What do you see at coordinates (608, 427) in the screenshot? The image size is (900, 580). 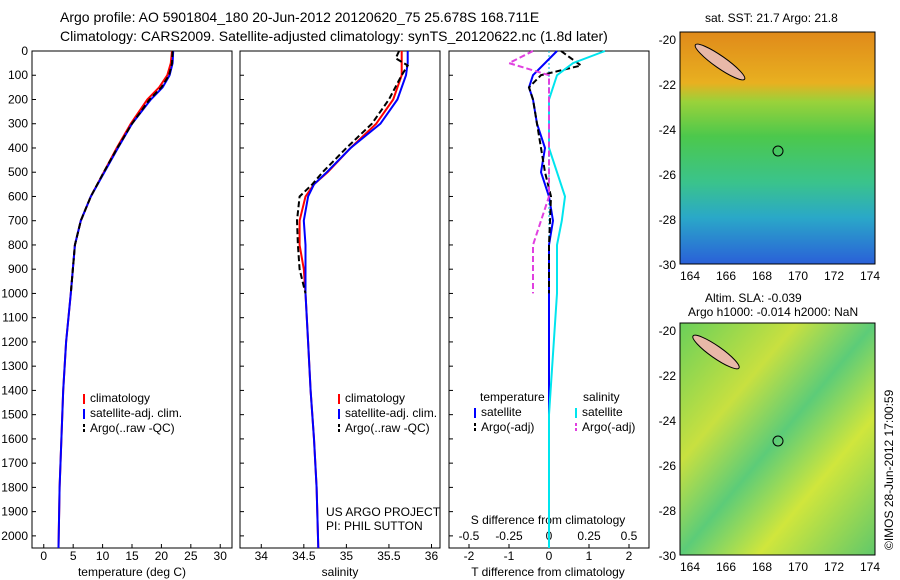 I see `diff-legend-s-1: Argo(-adj)` at bounding box center [608, 427].